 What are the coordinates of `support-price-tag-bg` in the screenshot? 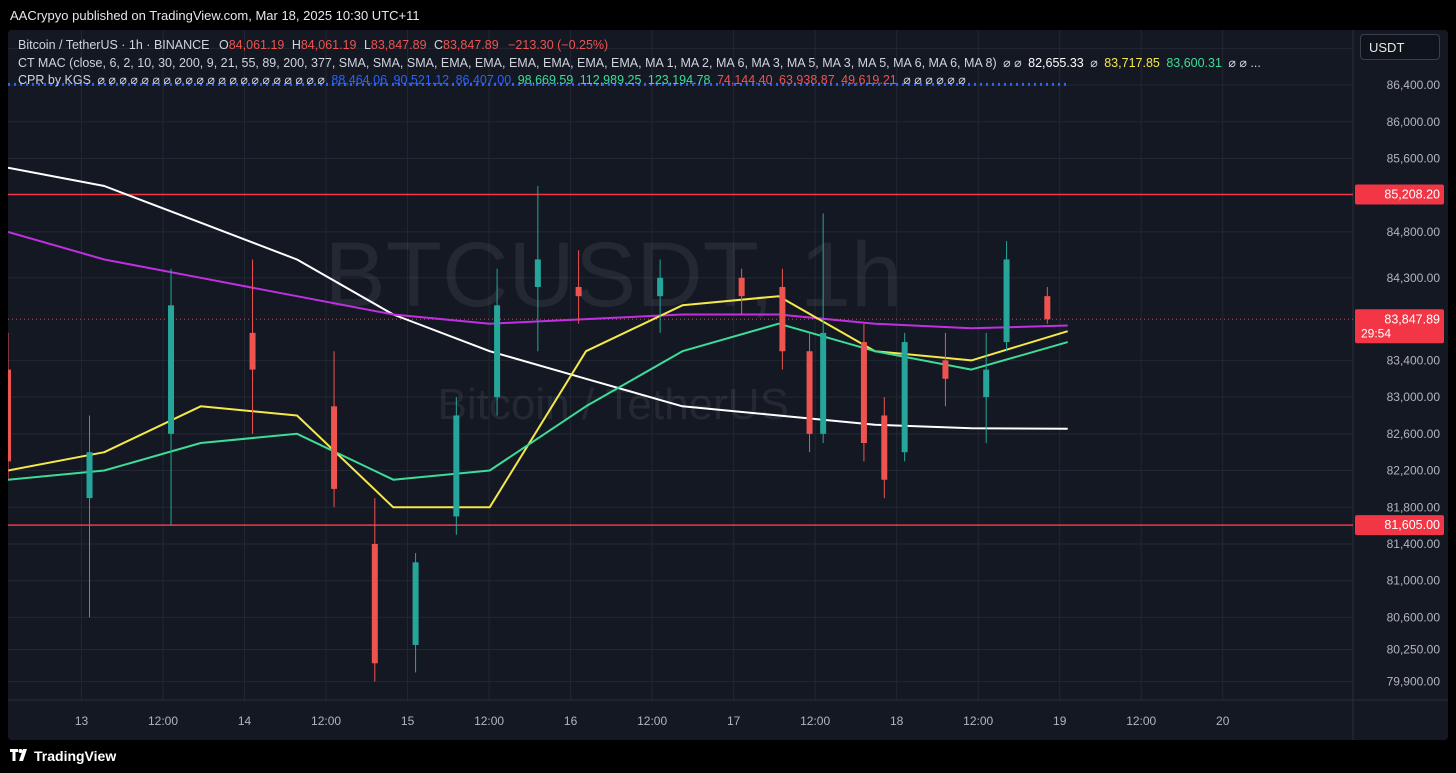 It's located at (1399, 525).